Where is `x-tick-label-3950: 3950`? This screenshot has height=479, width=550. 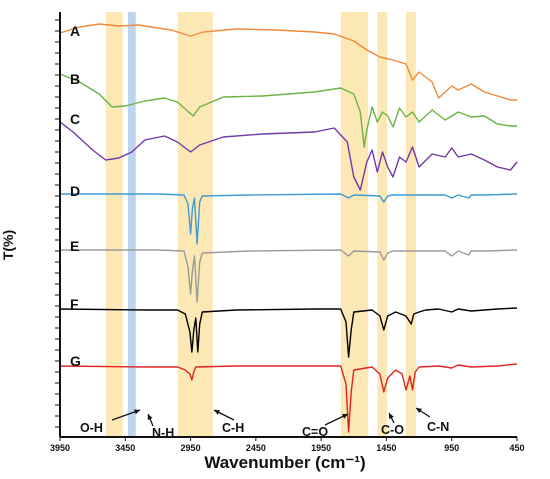
x-tick-label-3950: 3950 is located at coordinates (60, 448).